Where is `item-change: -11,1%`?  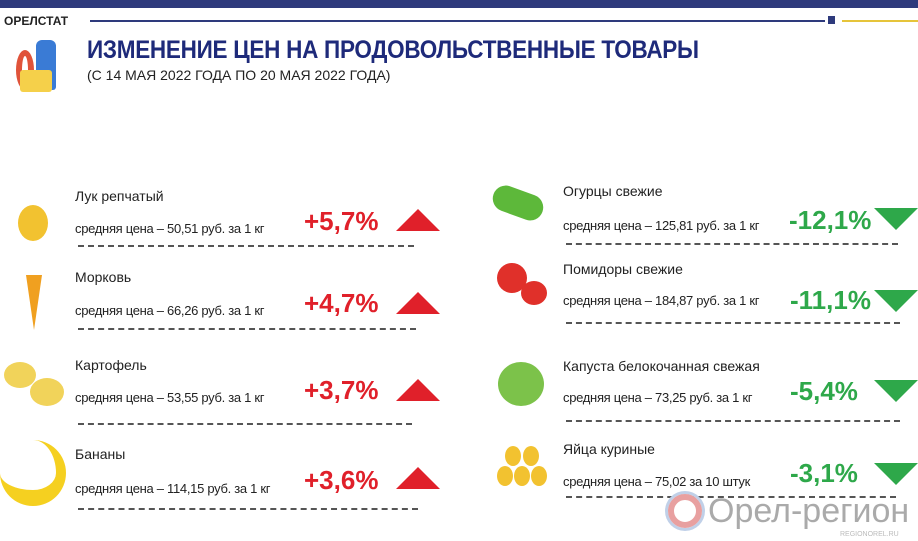 item-change: -11,1% is located at coordinates (830, 300).